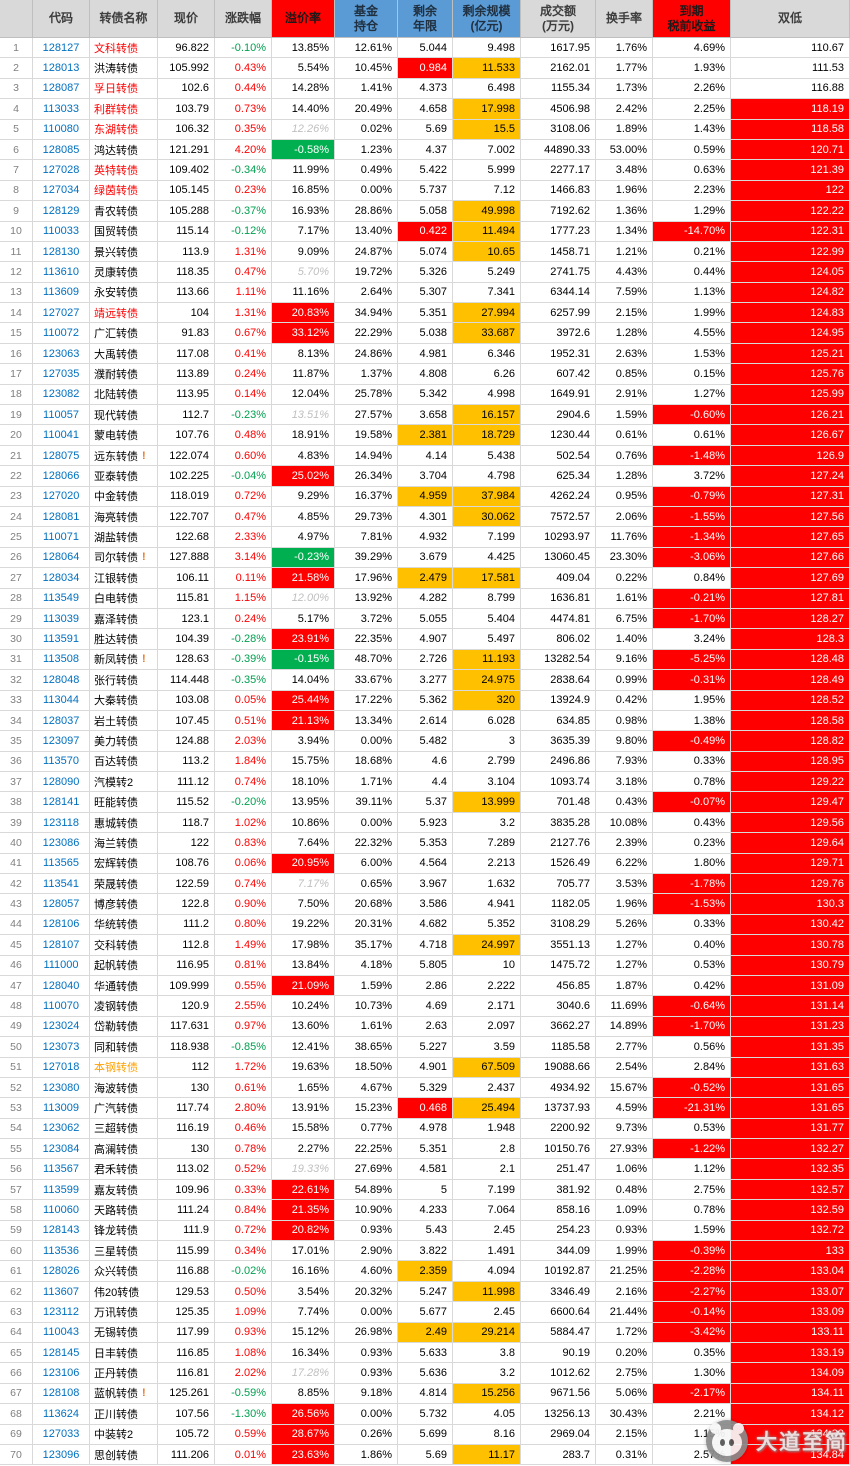 This screenshot has width=850, height=1466. Describe the element at coordinates (692, 864) in the screenshot. I see `cell-ytm: 1.80%` at that location.